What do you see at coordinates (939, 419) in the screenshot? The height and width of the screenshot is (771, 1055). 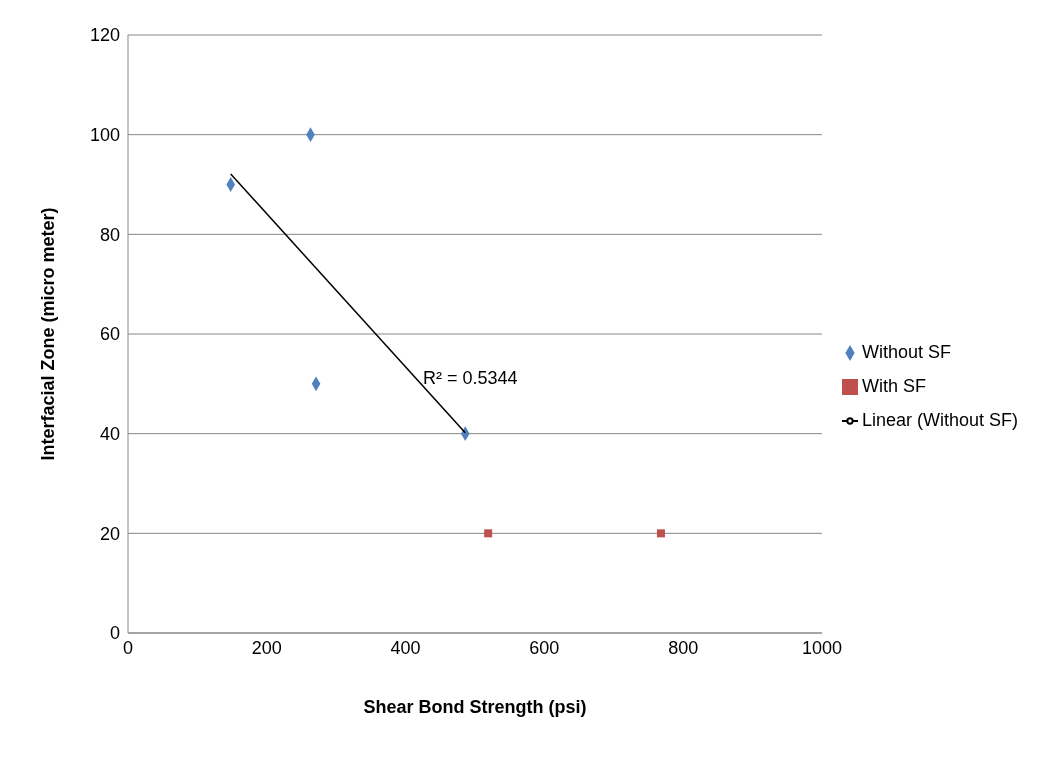 I see `legend-label: Linear (Without SF)` at bounding box center [939, 419].